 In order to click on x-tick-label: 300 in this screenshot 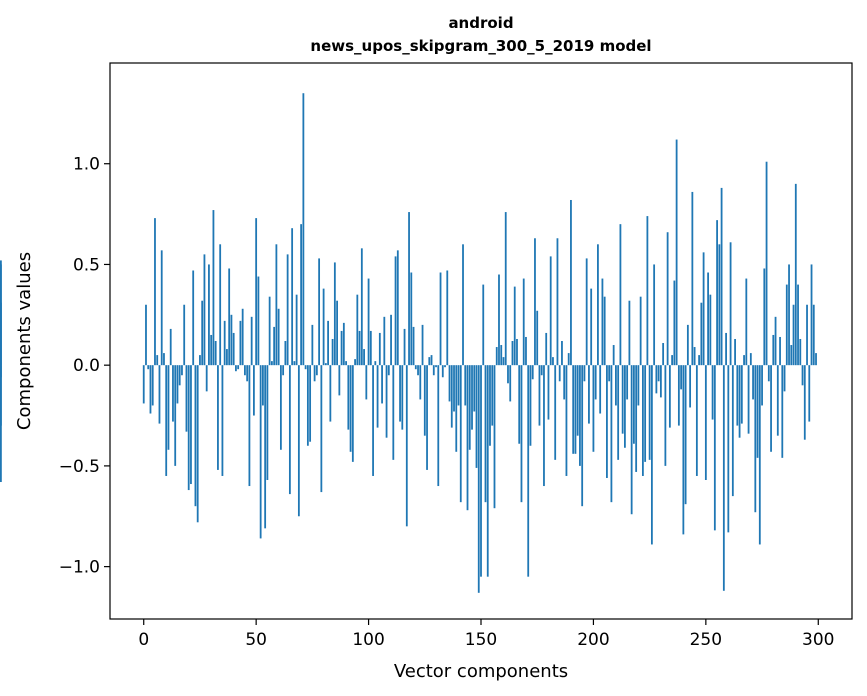, I will do `click(818, 640)`.